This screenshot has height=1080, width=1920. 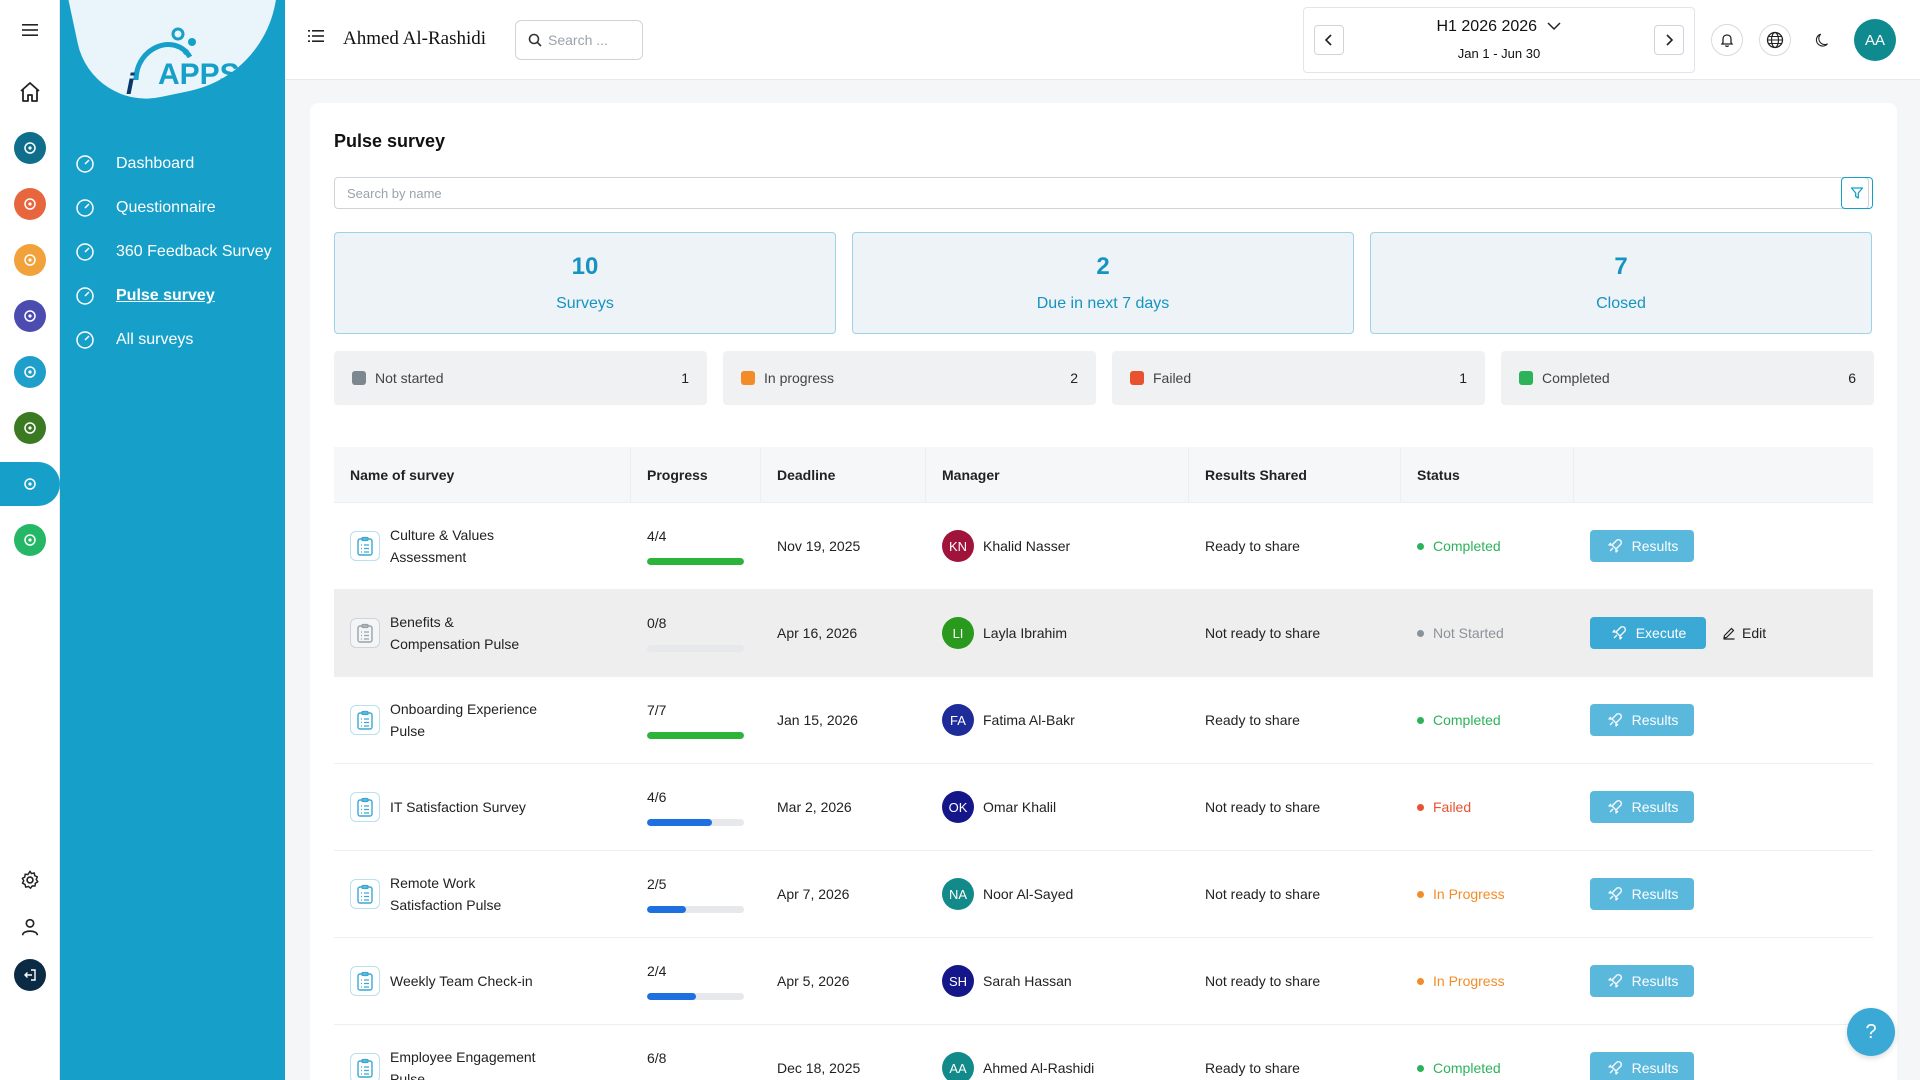 What do you see at coordinates (1469, 981) in the screenshot?
I see `status-text: In Progress` at bounding box center [1469, 981].